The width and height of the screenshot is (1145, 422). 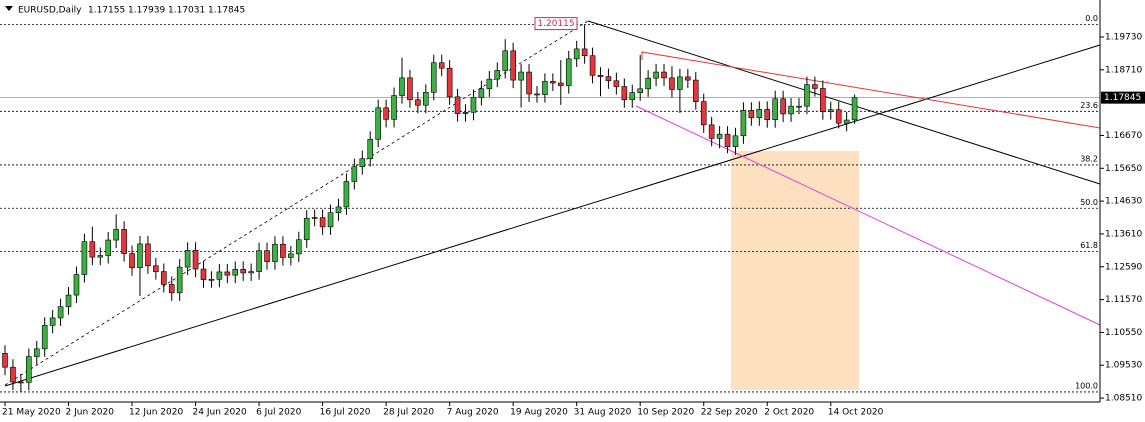 What do you see at coordinates (871, 90) in the screenshot?
I see `trend-line` at bounding box center [871, 90].